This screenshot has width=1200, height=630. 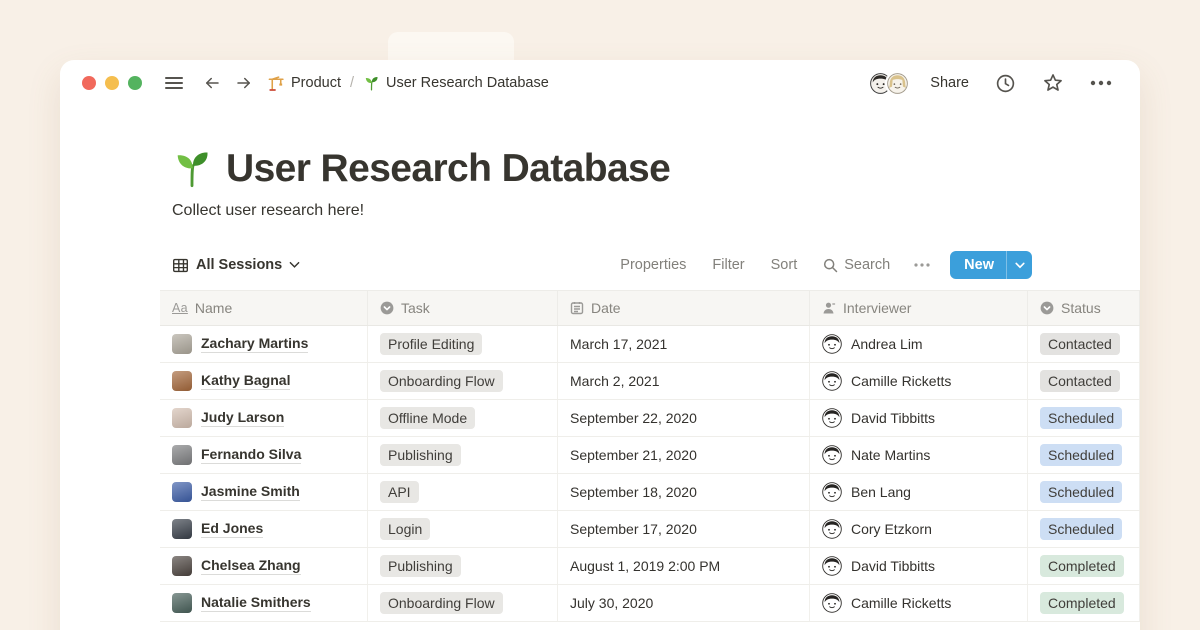 I want to click on new-button-group: New, so click(x=991, y=265).